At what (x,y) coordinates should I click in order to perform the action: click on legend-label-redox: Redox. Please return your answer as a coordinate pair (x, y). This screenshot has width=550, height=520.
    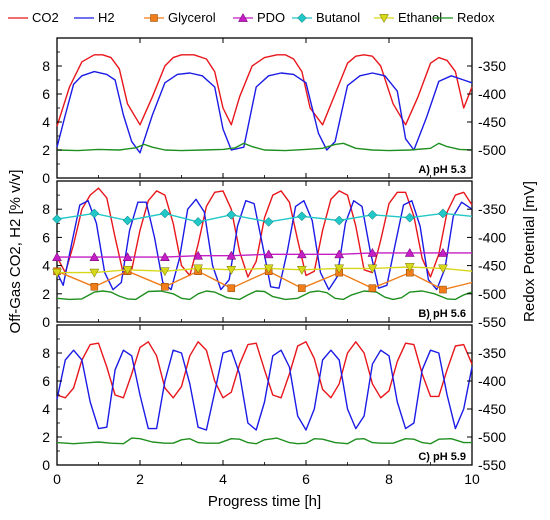
    Looking at the image, I should click on (476, 17).